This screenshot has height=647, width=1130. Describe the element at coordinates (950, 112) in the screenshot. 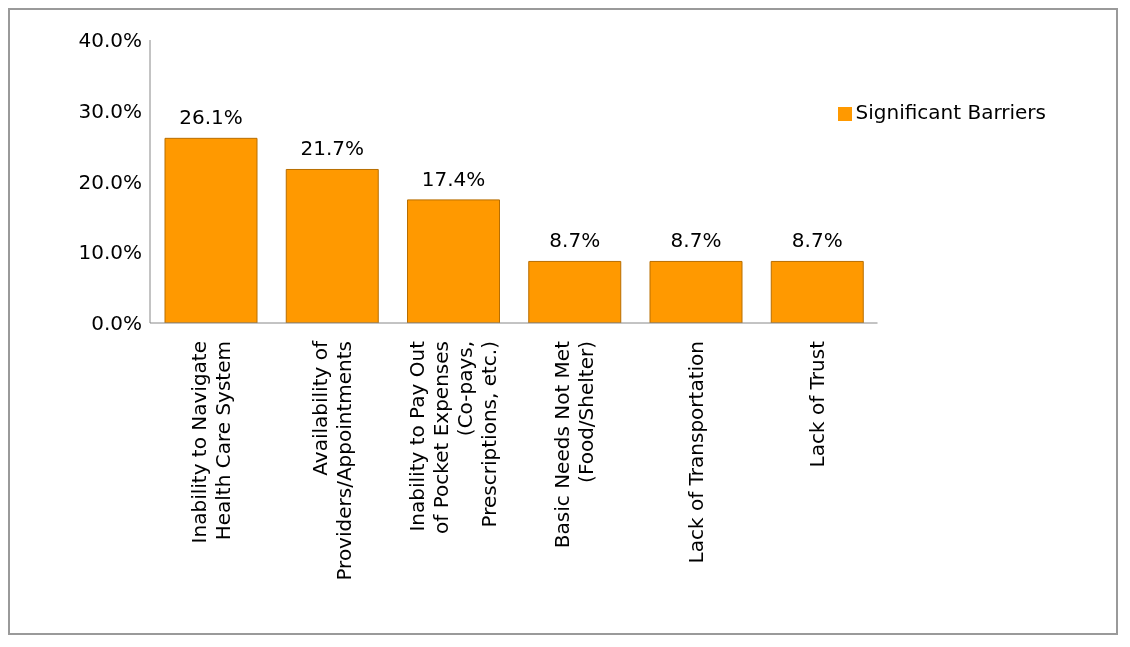

I see `legend-label: Significant Barriers` at that location.